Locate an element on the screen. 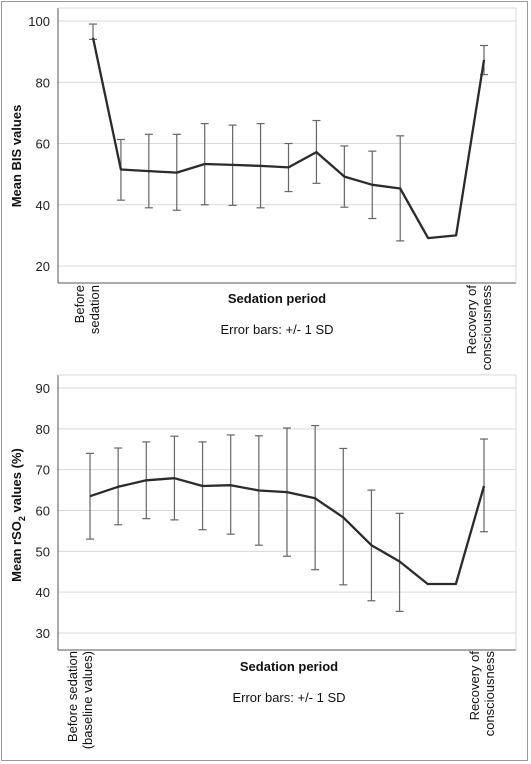 The width and height of the screenshot is (531, 764). bis-y-tick-40: 40 is located at coordinates (43, 205).